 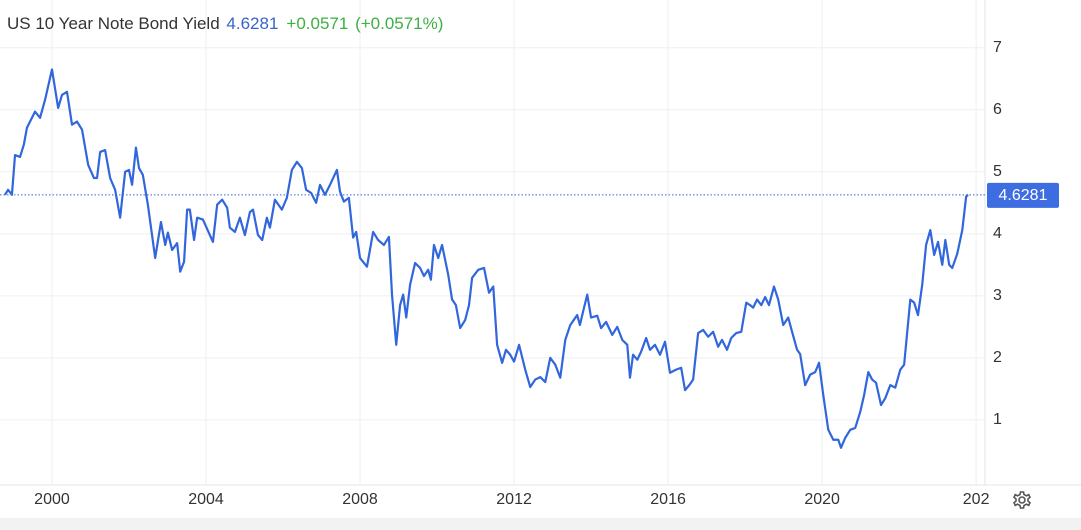 I want to click on last-value: 4.6281, so click(x=252, y=23).